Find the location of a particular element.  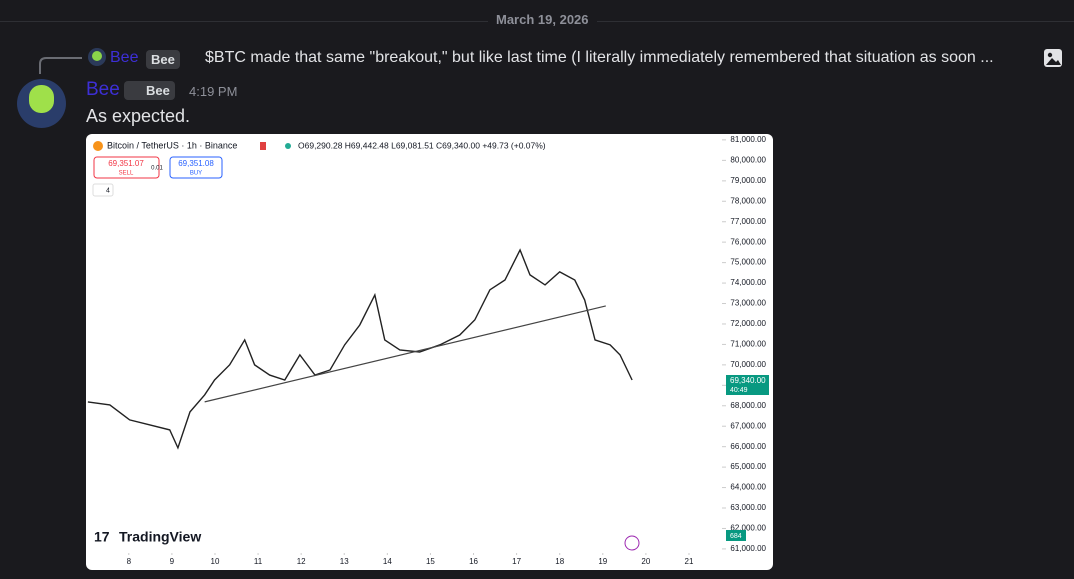

volume-label: 684 is located at coordinates (736, 536).